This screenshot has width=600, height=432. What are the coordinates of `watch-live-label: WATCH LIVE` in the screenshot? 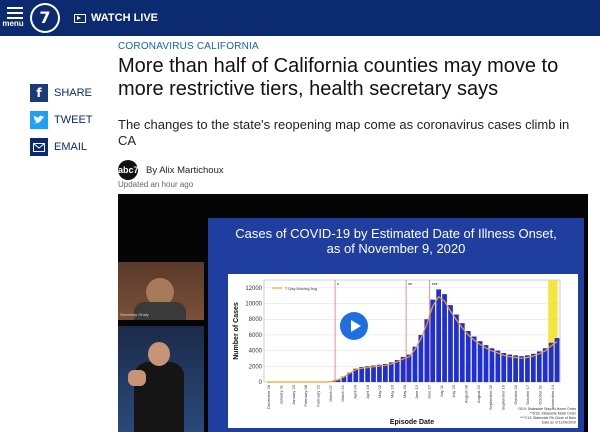 It's located at (125, 18).